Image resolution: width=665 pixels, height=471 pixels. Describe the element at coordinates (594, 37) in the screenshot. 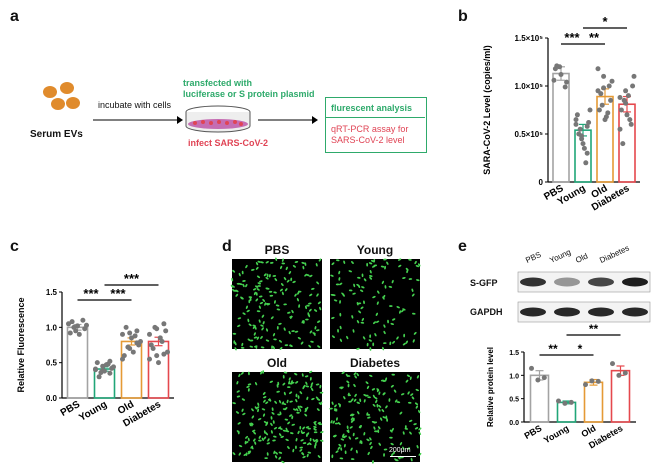

I see `significance-label: **` at that location.